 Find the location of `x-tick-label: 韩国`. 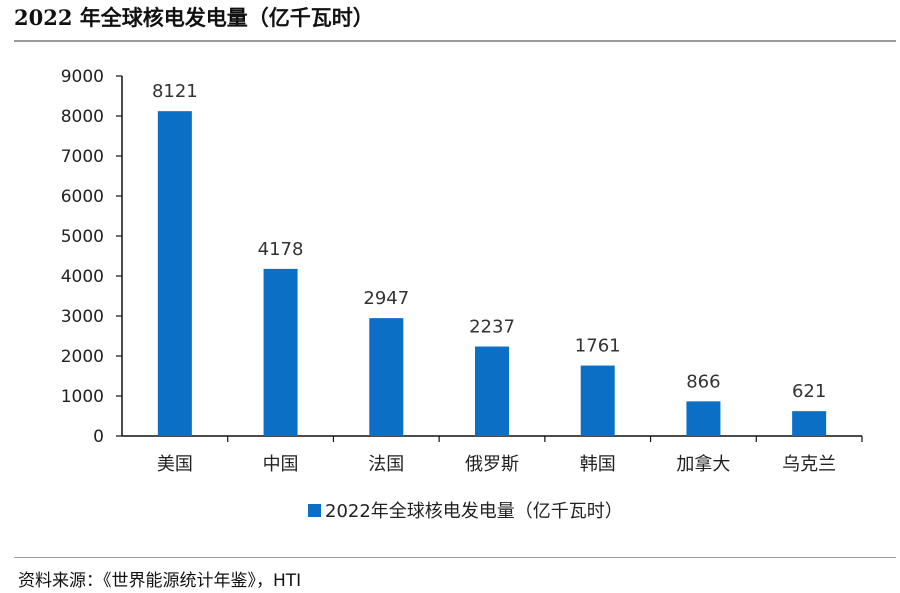

x-tick-label: 韩国 is located at coordinates (598, 464).